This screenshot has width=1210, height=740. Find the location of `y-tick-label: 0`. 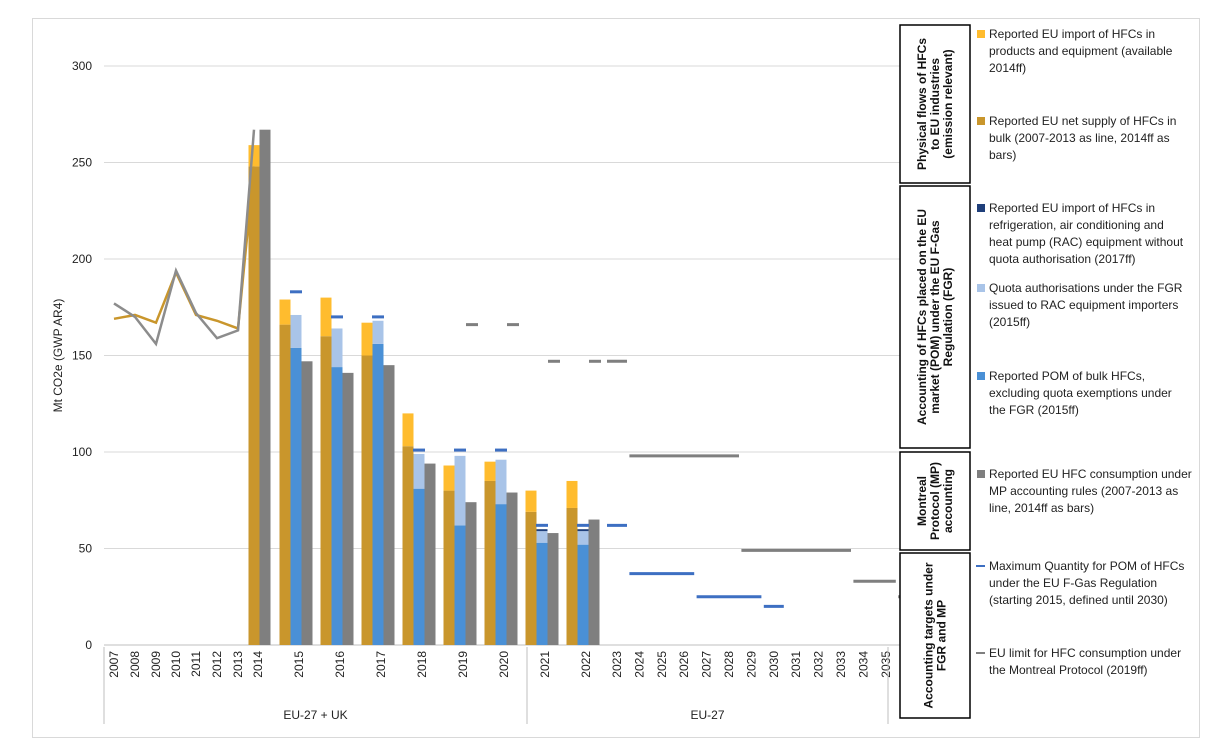

y-tick-label: 0 is located at coordinates (88, 645).